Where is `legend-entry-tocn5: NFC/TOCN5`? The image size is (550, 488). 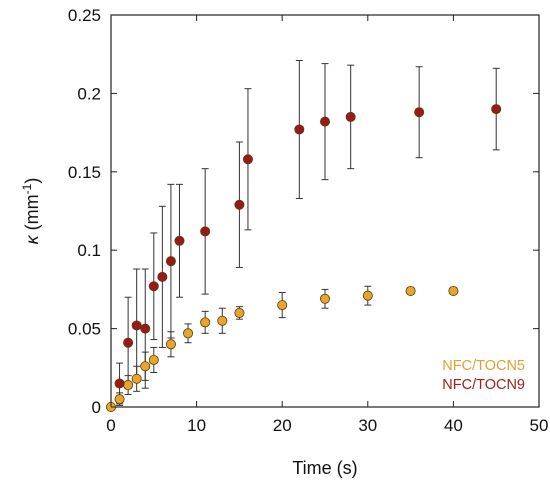 legend-entry-tocn5: NFC/TOCN5 is located at coordinates (483, 366).